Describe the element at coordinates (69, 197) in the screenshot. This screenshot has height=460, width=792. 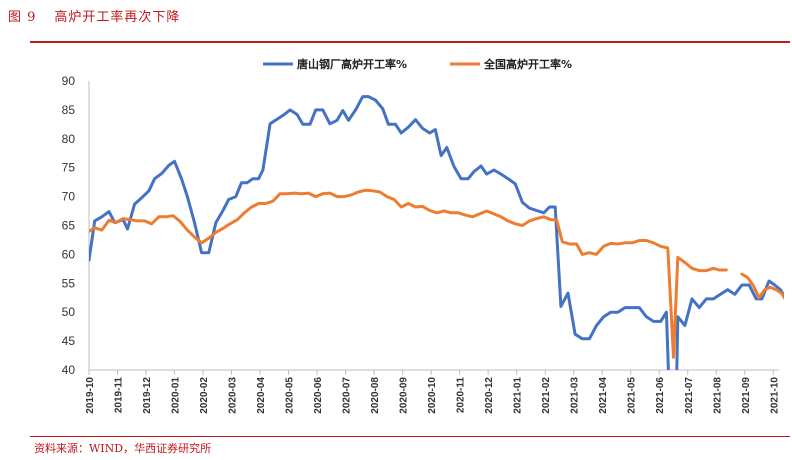
I see `y-tick-label: 70` at that location.